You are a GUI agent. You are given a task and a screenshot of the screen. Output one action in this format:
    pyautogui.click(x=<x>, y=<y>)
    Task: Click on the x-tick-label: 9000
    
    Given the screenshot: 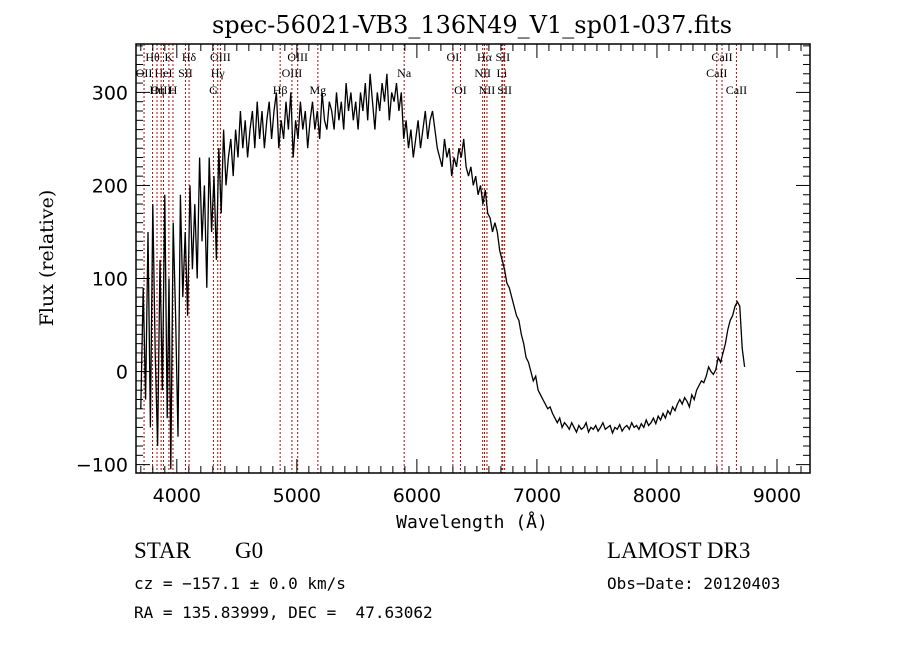 What is the action you would take?
    pyautogui.click(x=777, y=496)
    